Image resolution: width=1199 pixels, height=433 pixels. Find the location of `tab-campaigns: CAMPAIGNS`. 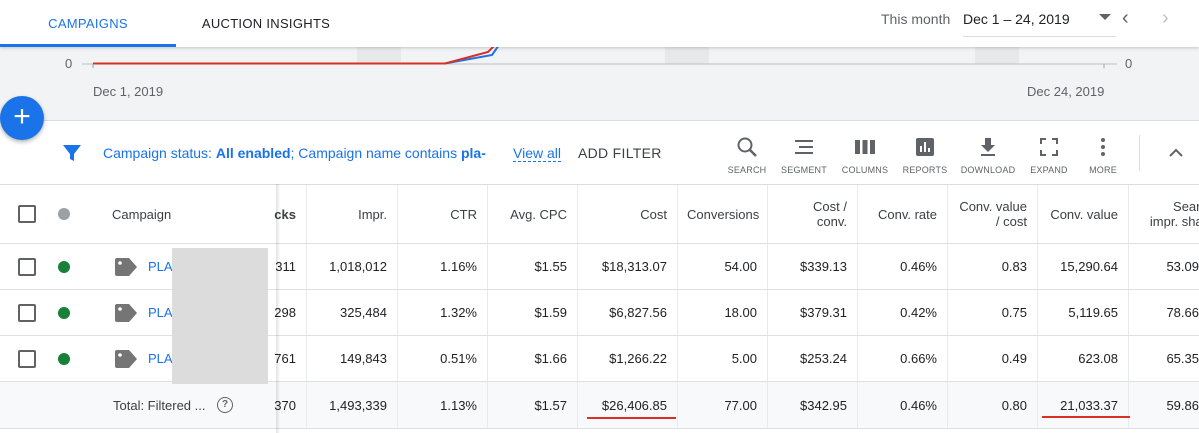

tab-campaigns: CAMPAIGNS is located at coordinates (88, 23).